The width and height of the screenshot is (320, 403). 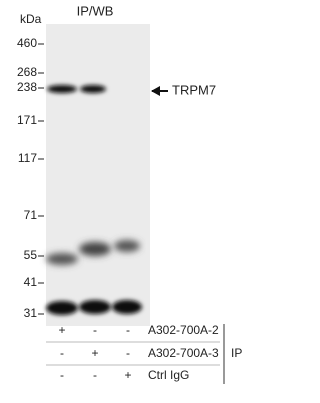 What do you see at coordinates (183, 330) in the screenshot?
I see `row-label: A302-700A-2` at bounding box center [183, 330].